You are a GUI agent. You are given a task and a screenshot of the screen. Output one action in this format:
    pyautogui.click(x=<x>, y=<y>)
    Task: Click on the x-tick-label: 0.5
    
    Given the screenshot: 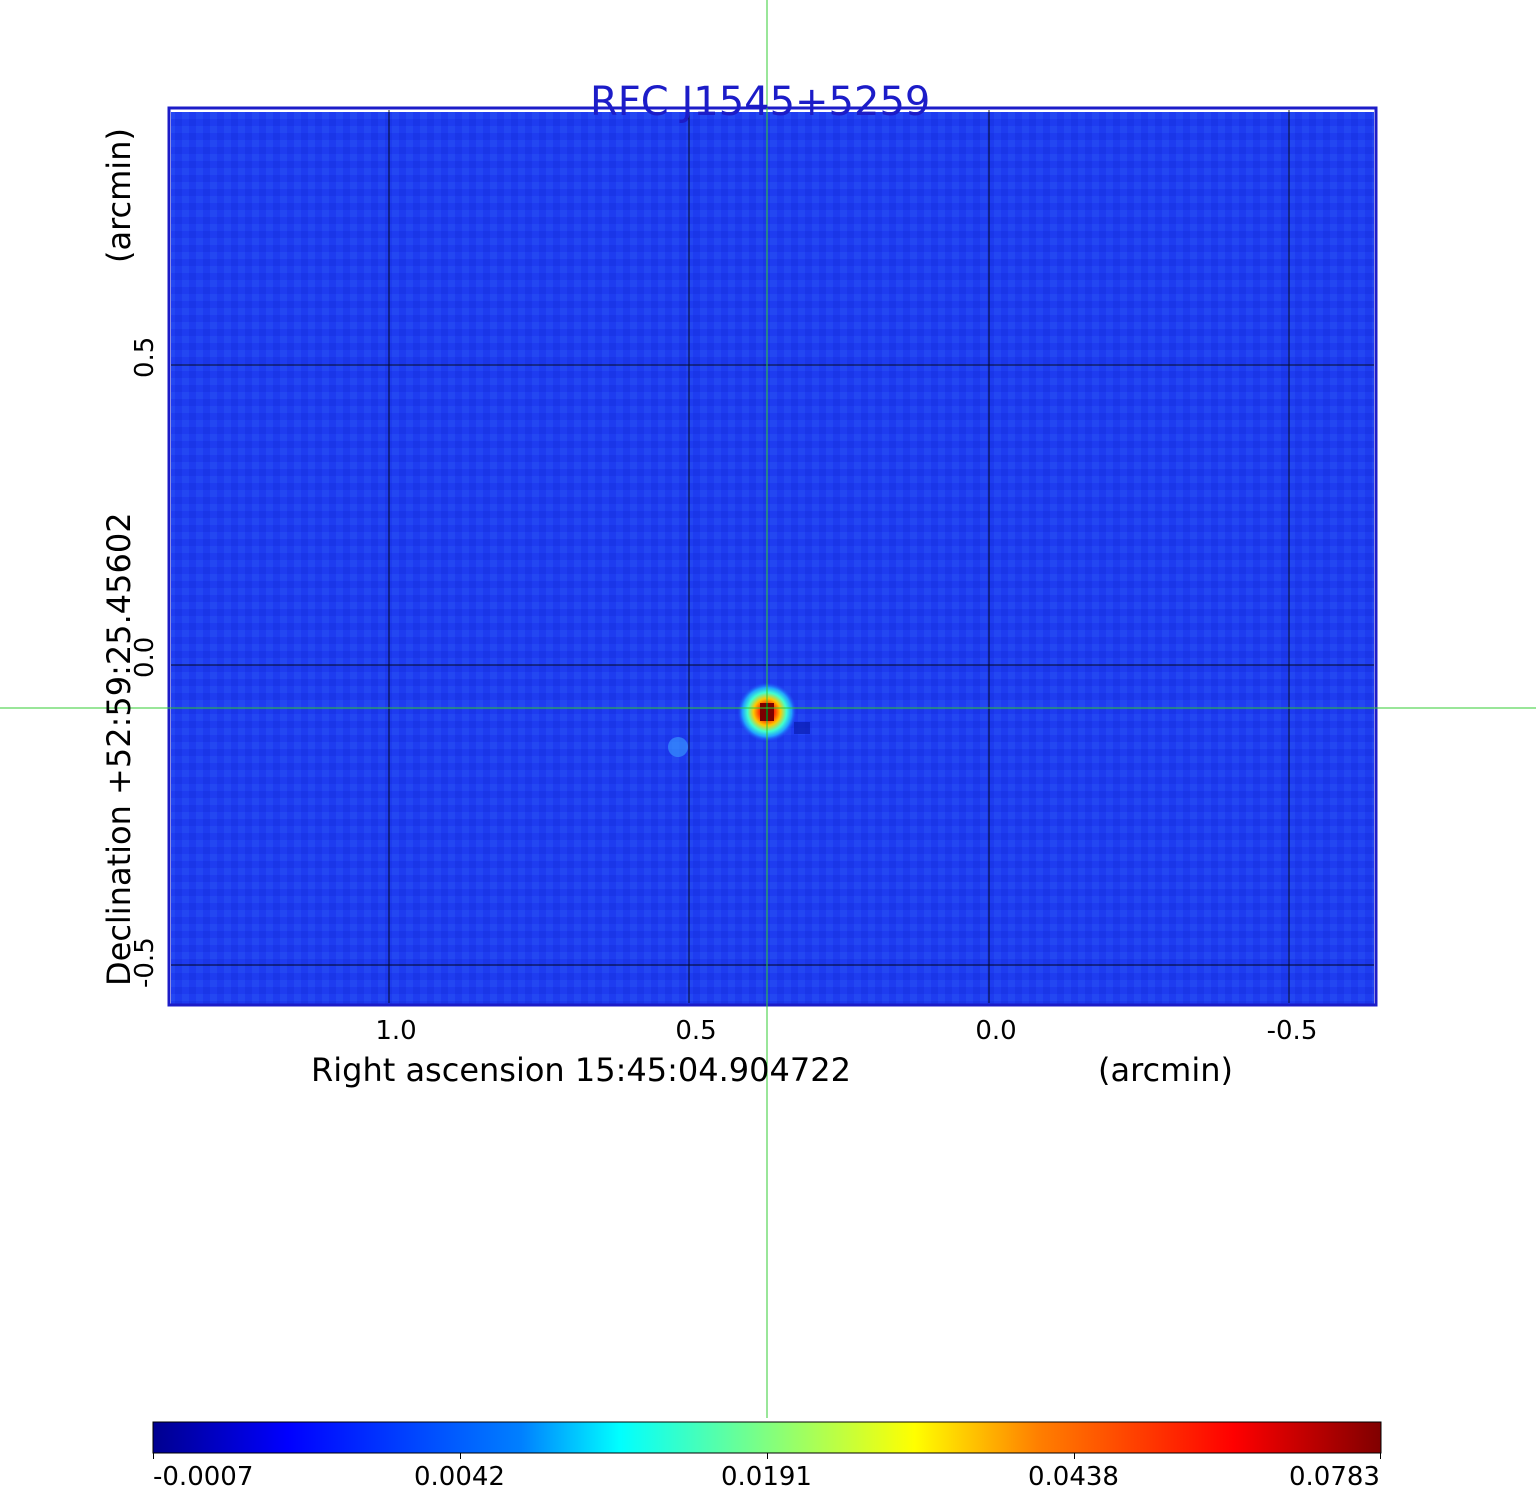 What is the action you would take?
    pyautogui.click(x=696, y=1031)
    